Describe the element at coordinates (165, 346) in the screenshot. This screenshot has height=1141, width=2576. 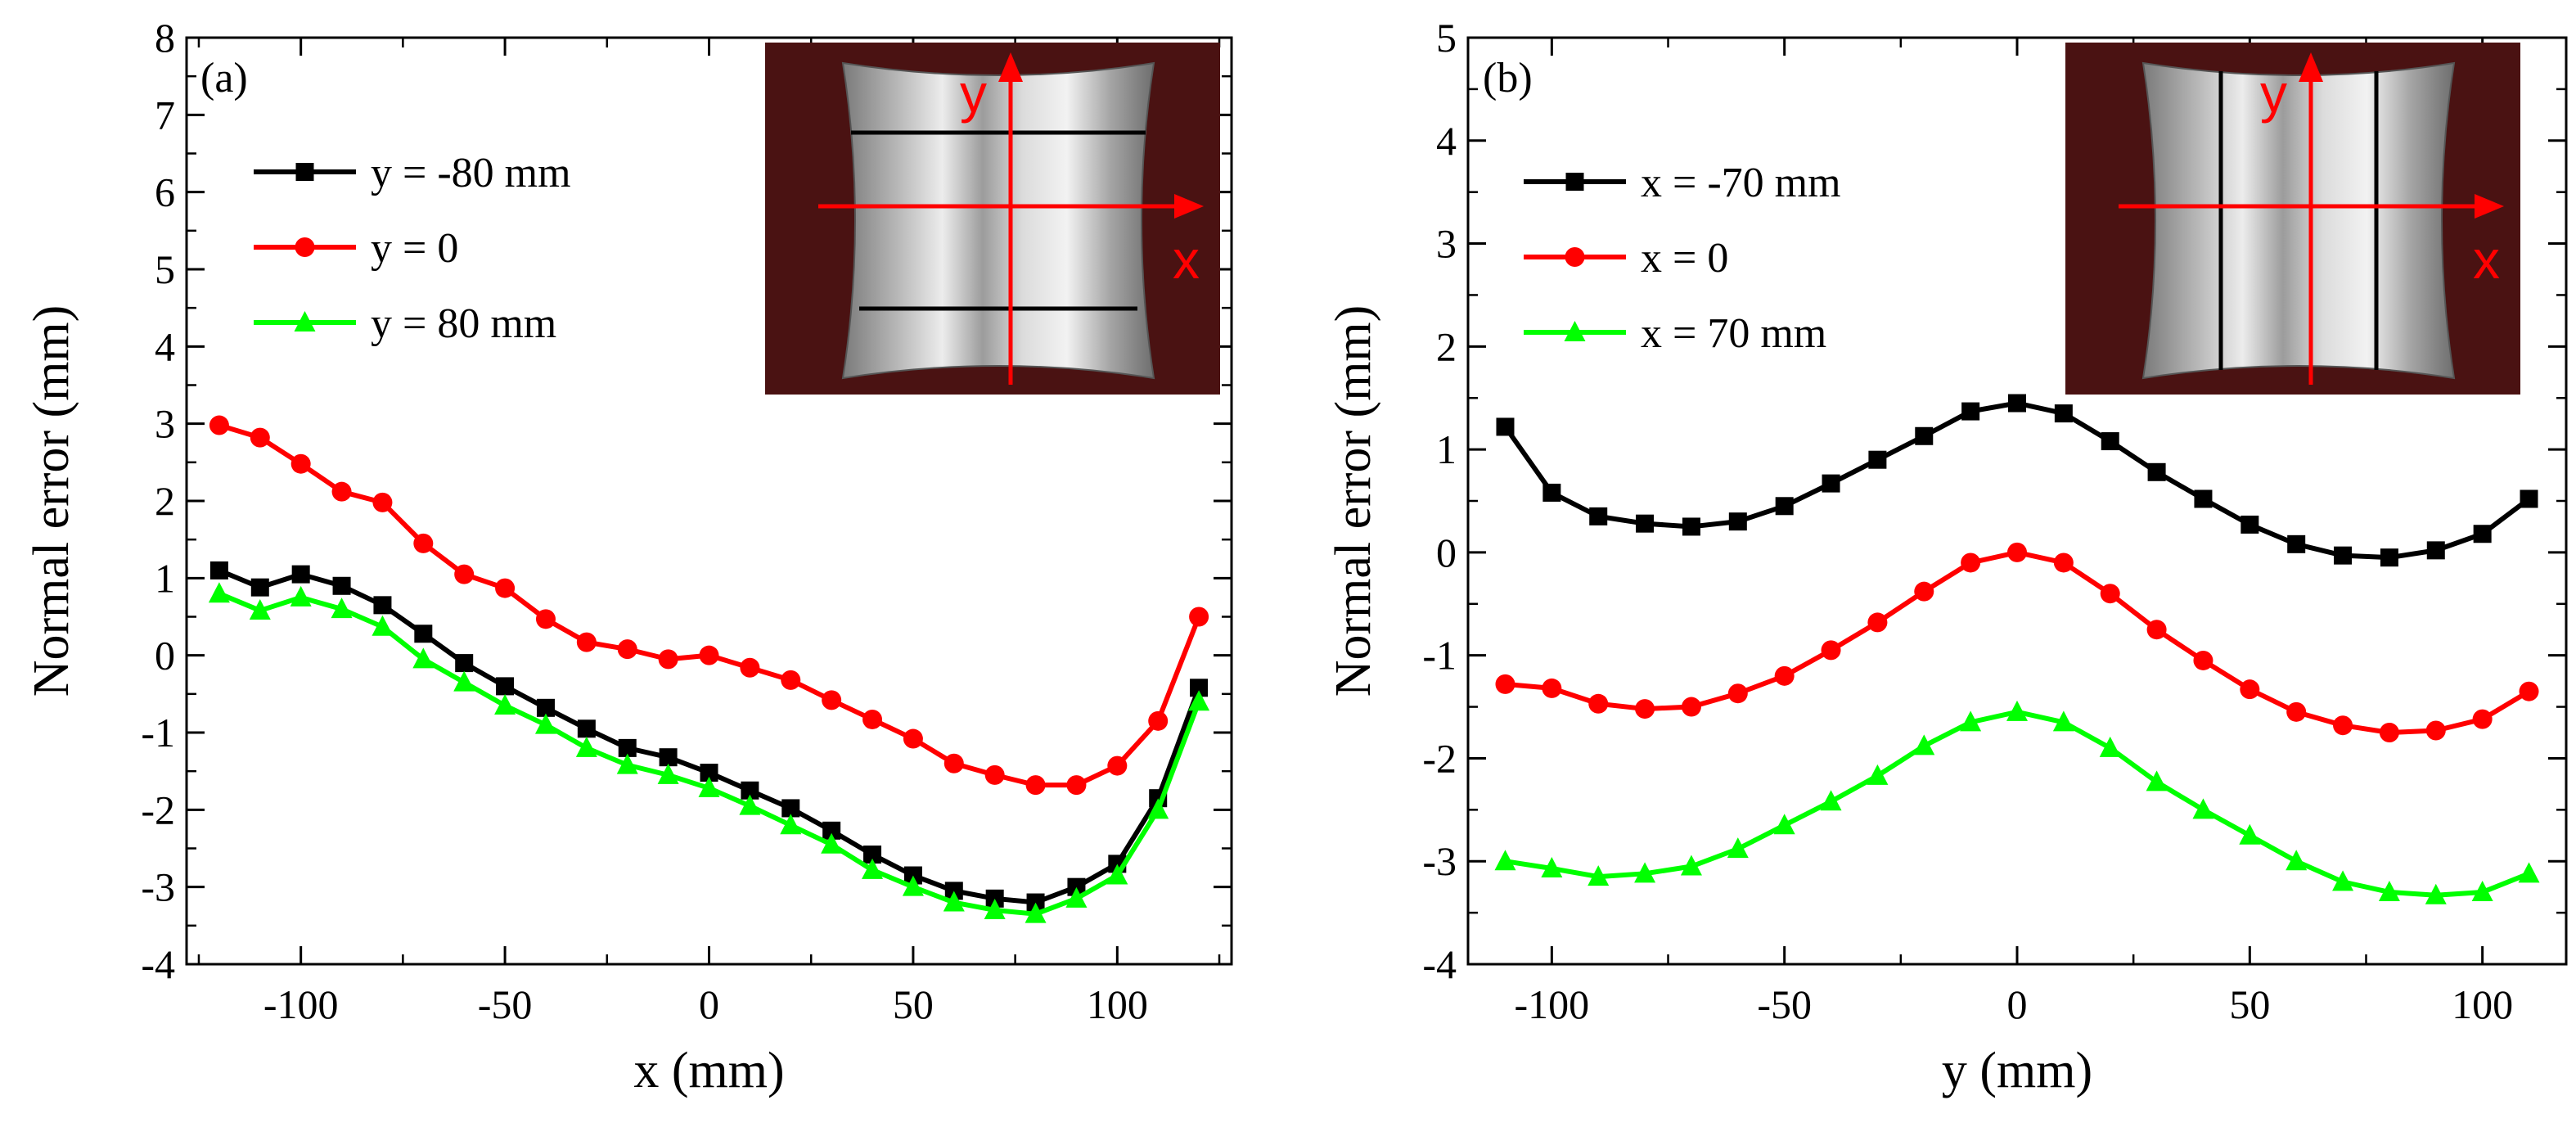
I see `y-tick-label: 4` at that location.